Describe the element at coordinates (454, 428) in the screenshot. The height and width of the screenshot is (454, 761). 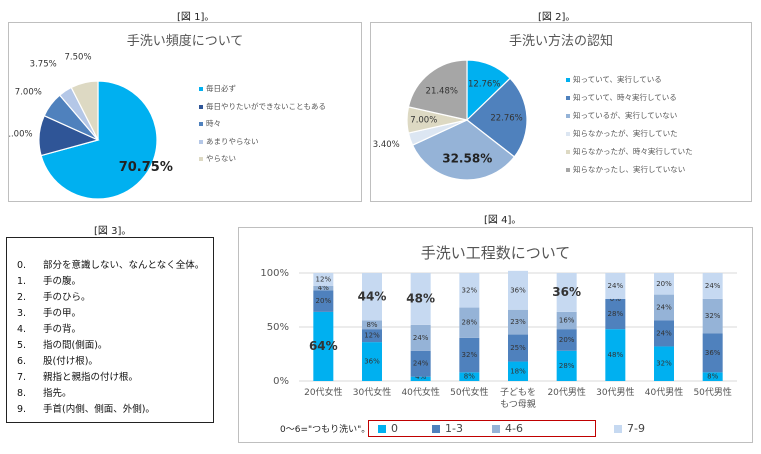
I see `legend-label: 1-3` at that location.